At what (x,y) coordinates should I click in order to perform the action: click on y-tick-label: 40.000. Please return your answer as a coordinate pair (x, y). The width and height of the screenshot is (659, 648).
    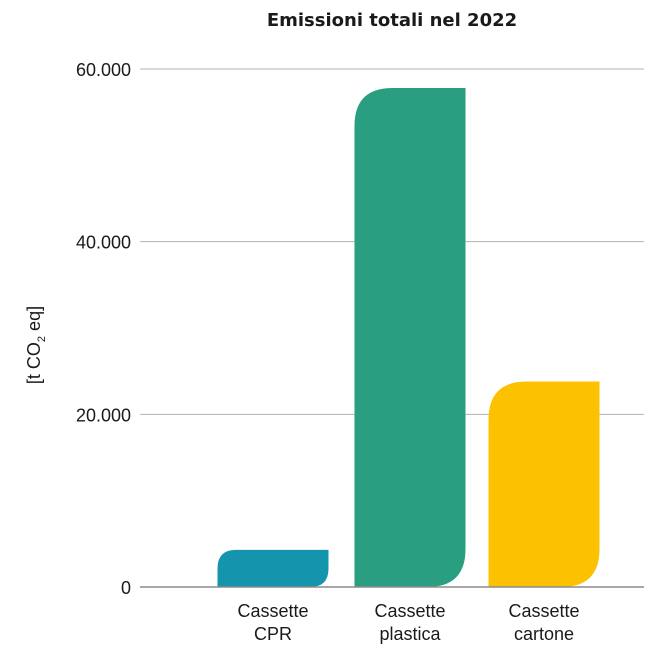
    Looking at the image, I should click on (103, 243).